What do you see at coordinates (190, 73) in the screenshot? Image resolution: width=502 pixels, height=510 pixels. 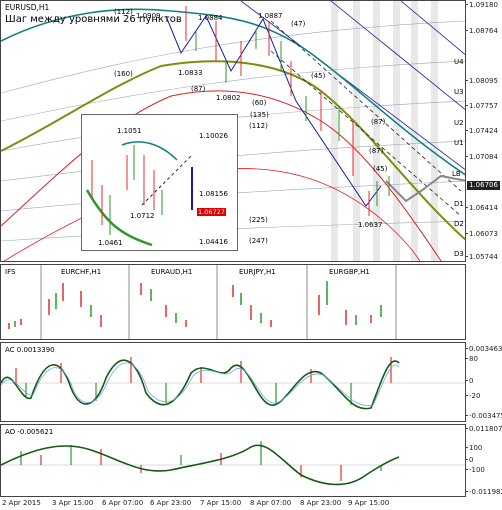 I see `peak-label: 1.0833` at bounding box center [190, 73].